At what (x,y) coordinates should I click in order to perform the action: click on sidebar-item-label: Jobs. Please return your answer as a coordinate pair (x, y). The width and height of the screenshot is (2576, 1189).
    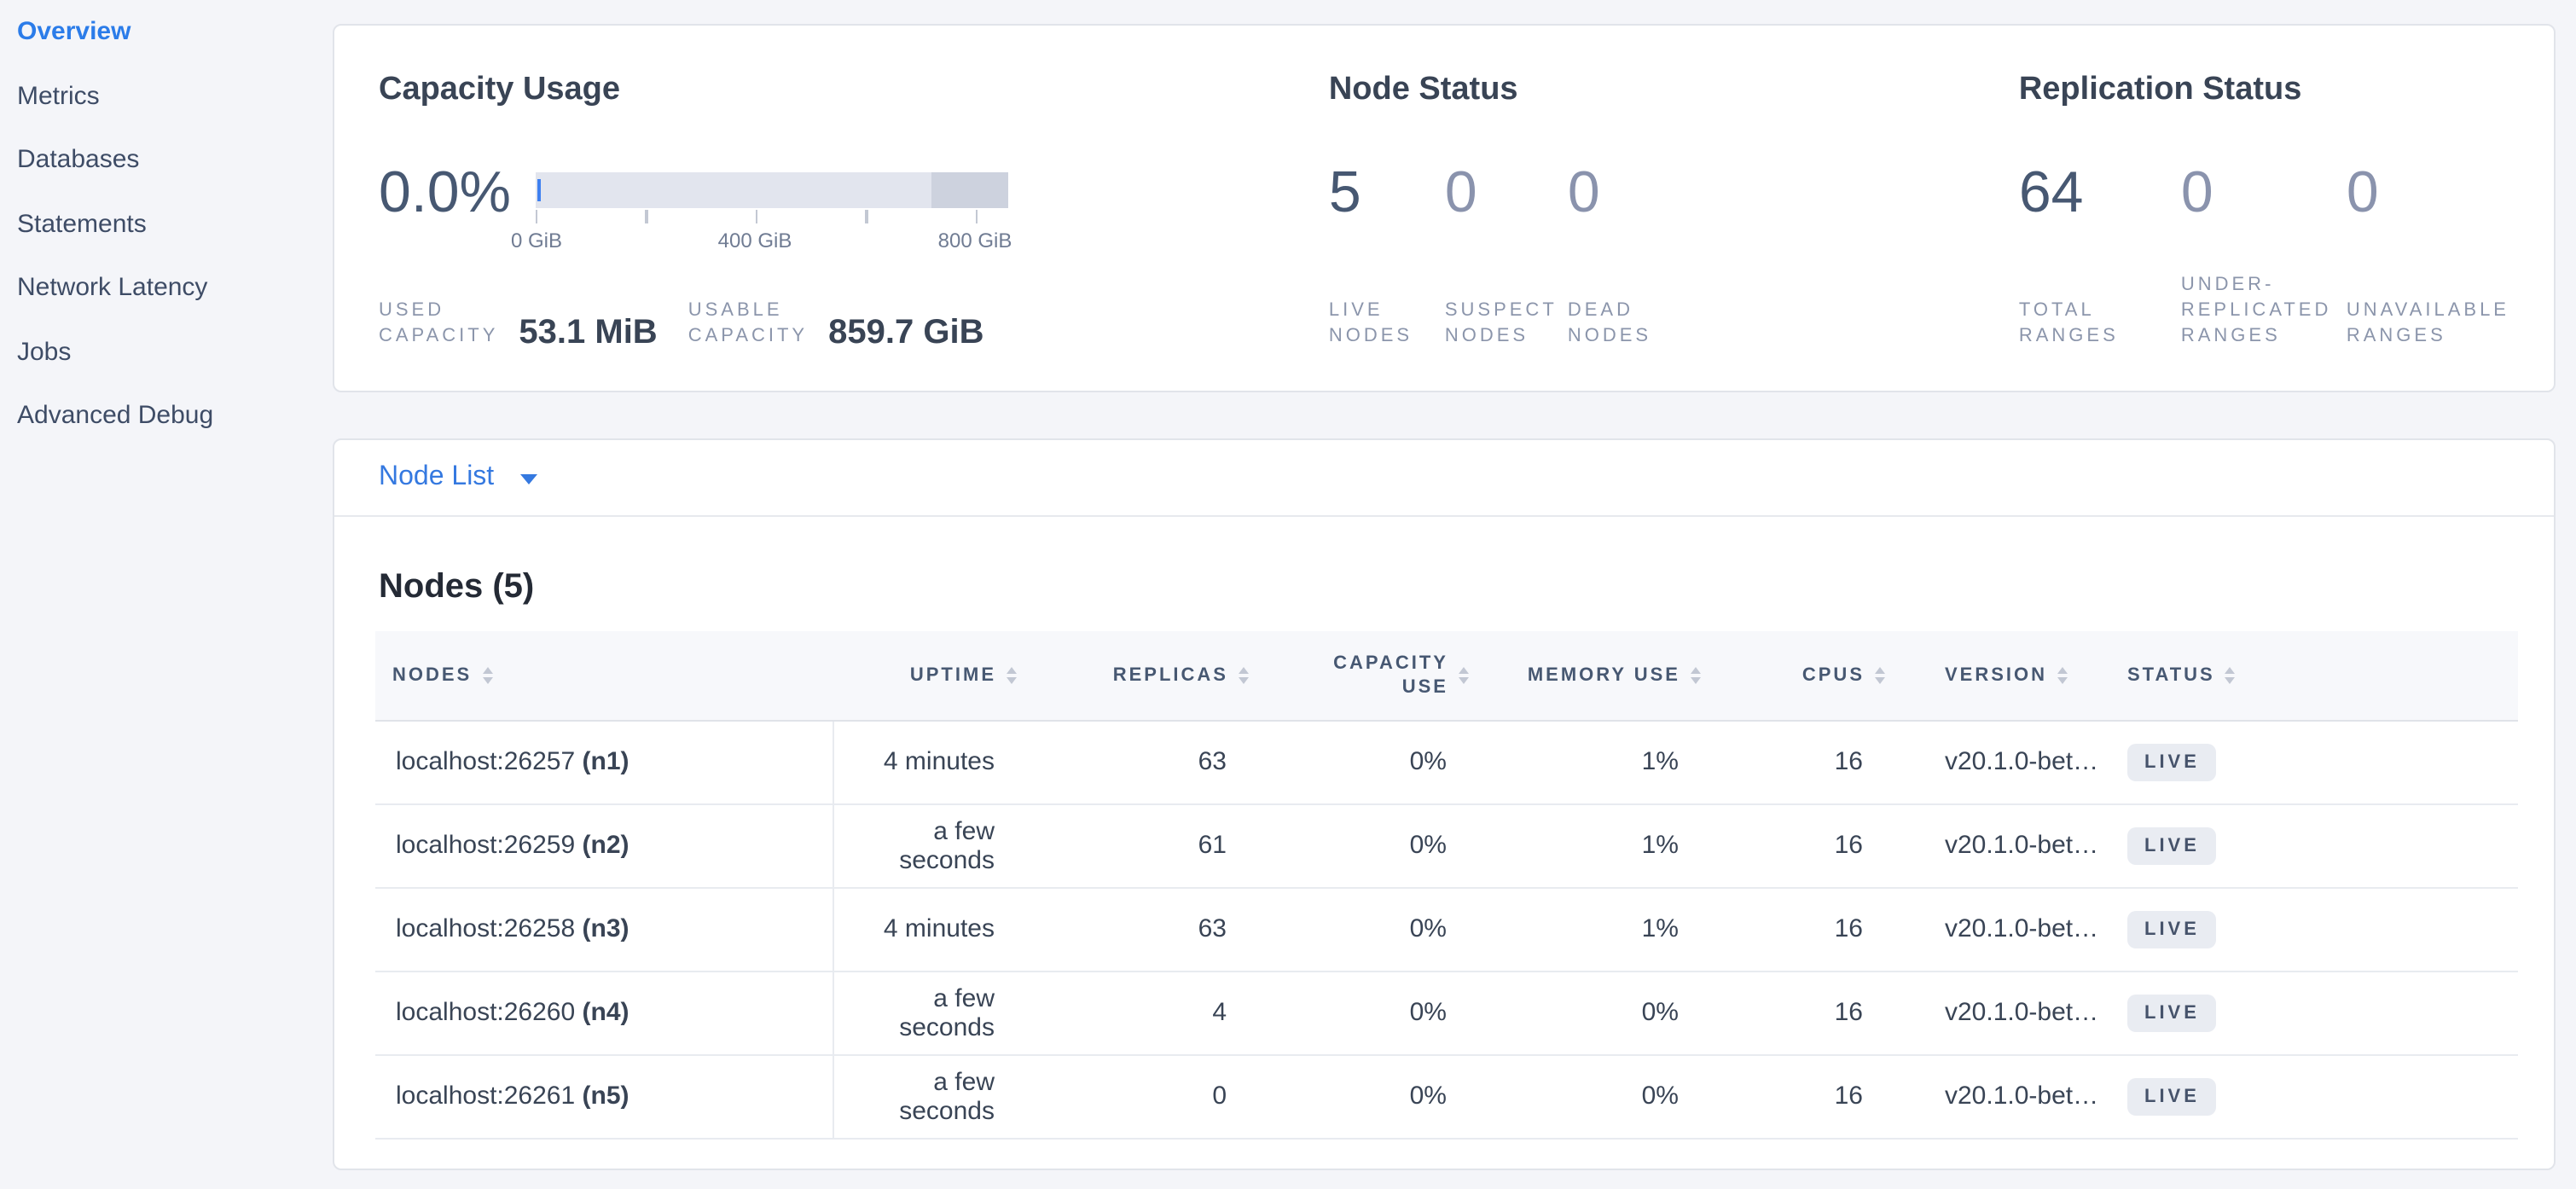
    Looking at the image, I should click on (44, 352).